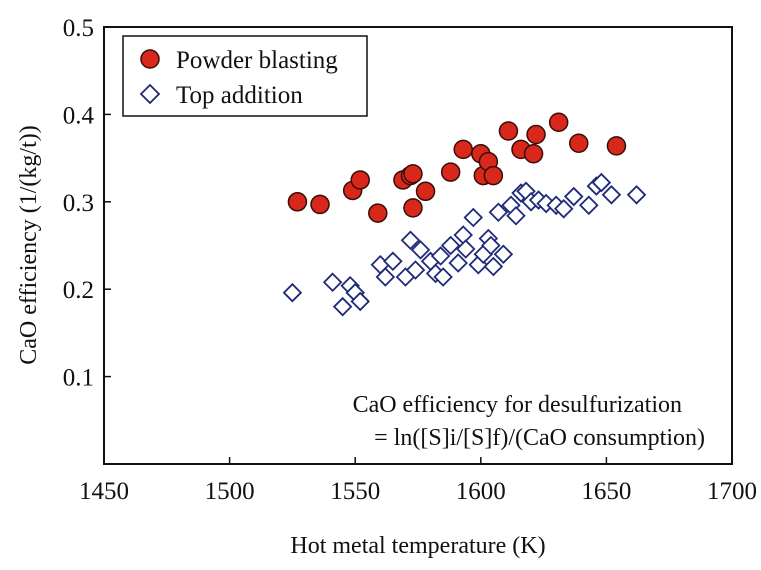 This screenshot has width=761, height=570. What do you see at coordinates (78, 290) in the screenshot?
I see `y-tick-label: 0.2` at bounding box center [78, 290].